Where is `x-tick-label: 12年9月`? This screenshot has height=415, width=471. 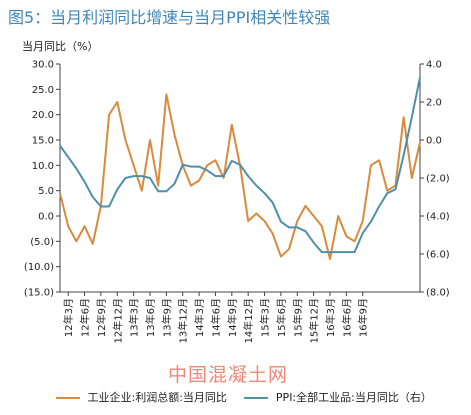
x-tick-label: 12年9月 is located at coordinates (101, 317).